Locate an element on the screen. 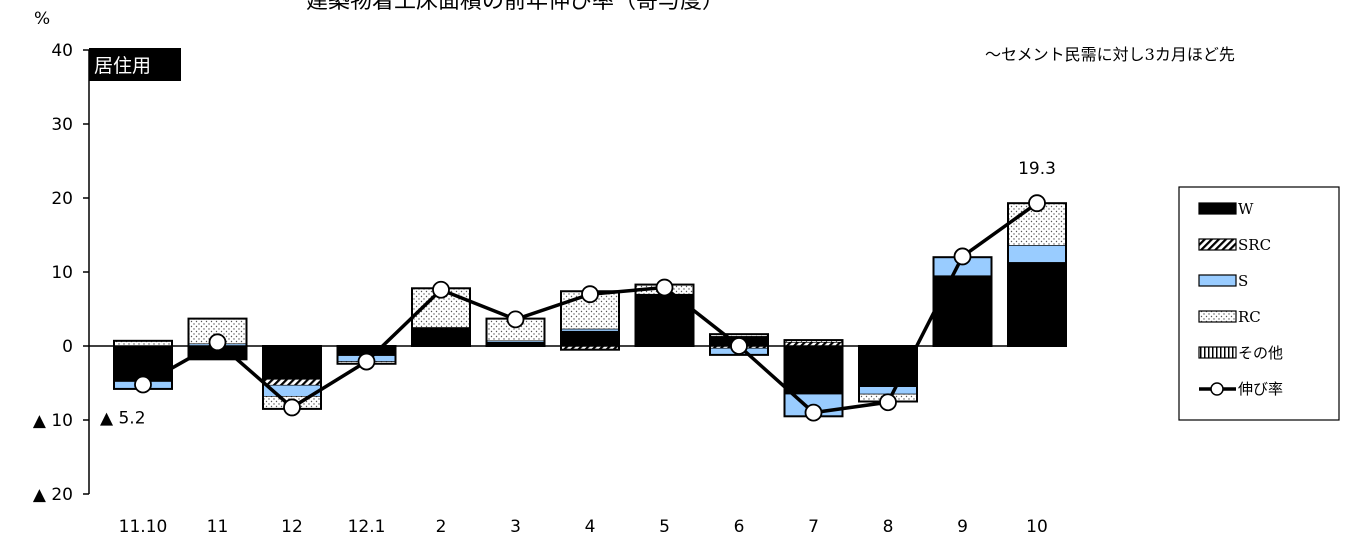 The width and height of the screenshot is (1349, 542). subtitle-badge-label: 居住用 is located at coordinates (122, 66).